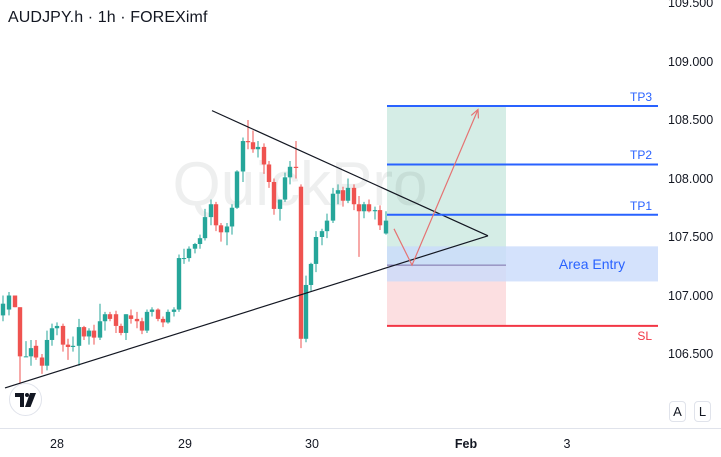  Describe the element at coordinates (436, 188) in the screenshot. I see `projected-path-arrow` at that location.